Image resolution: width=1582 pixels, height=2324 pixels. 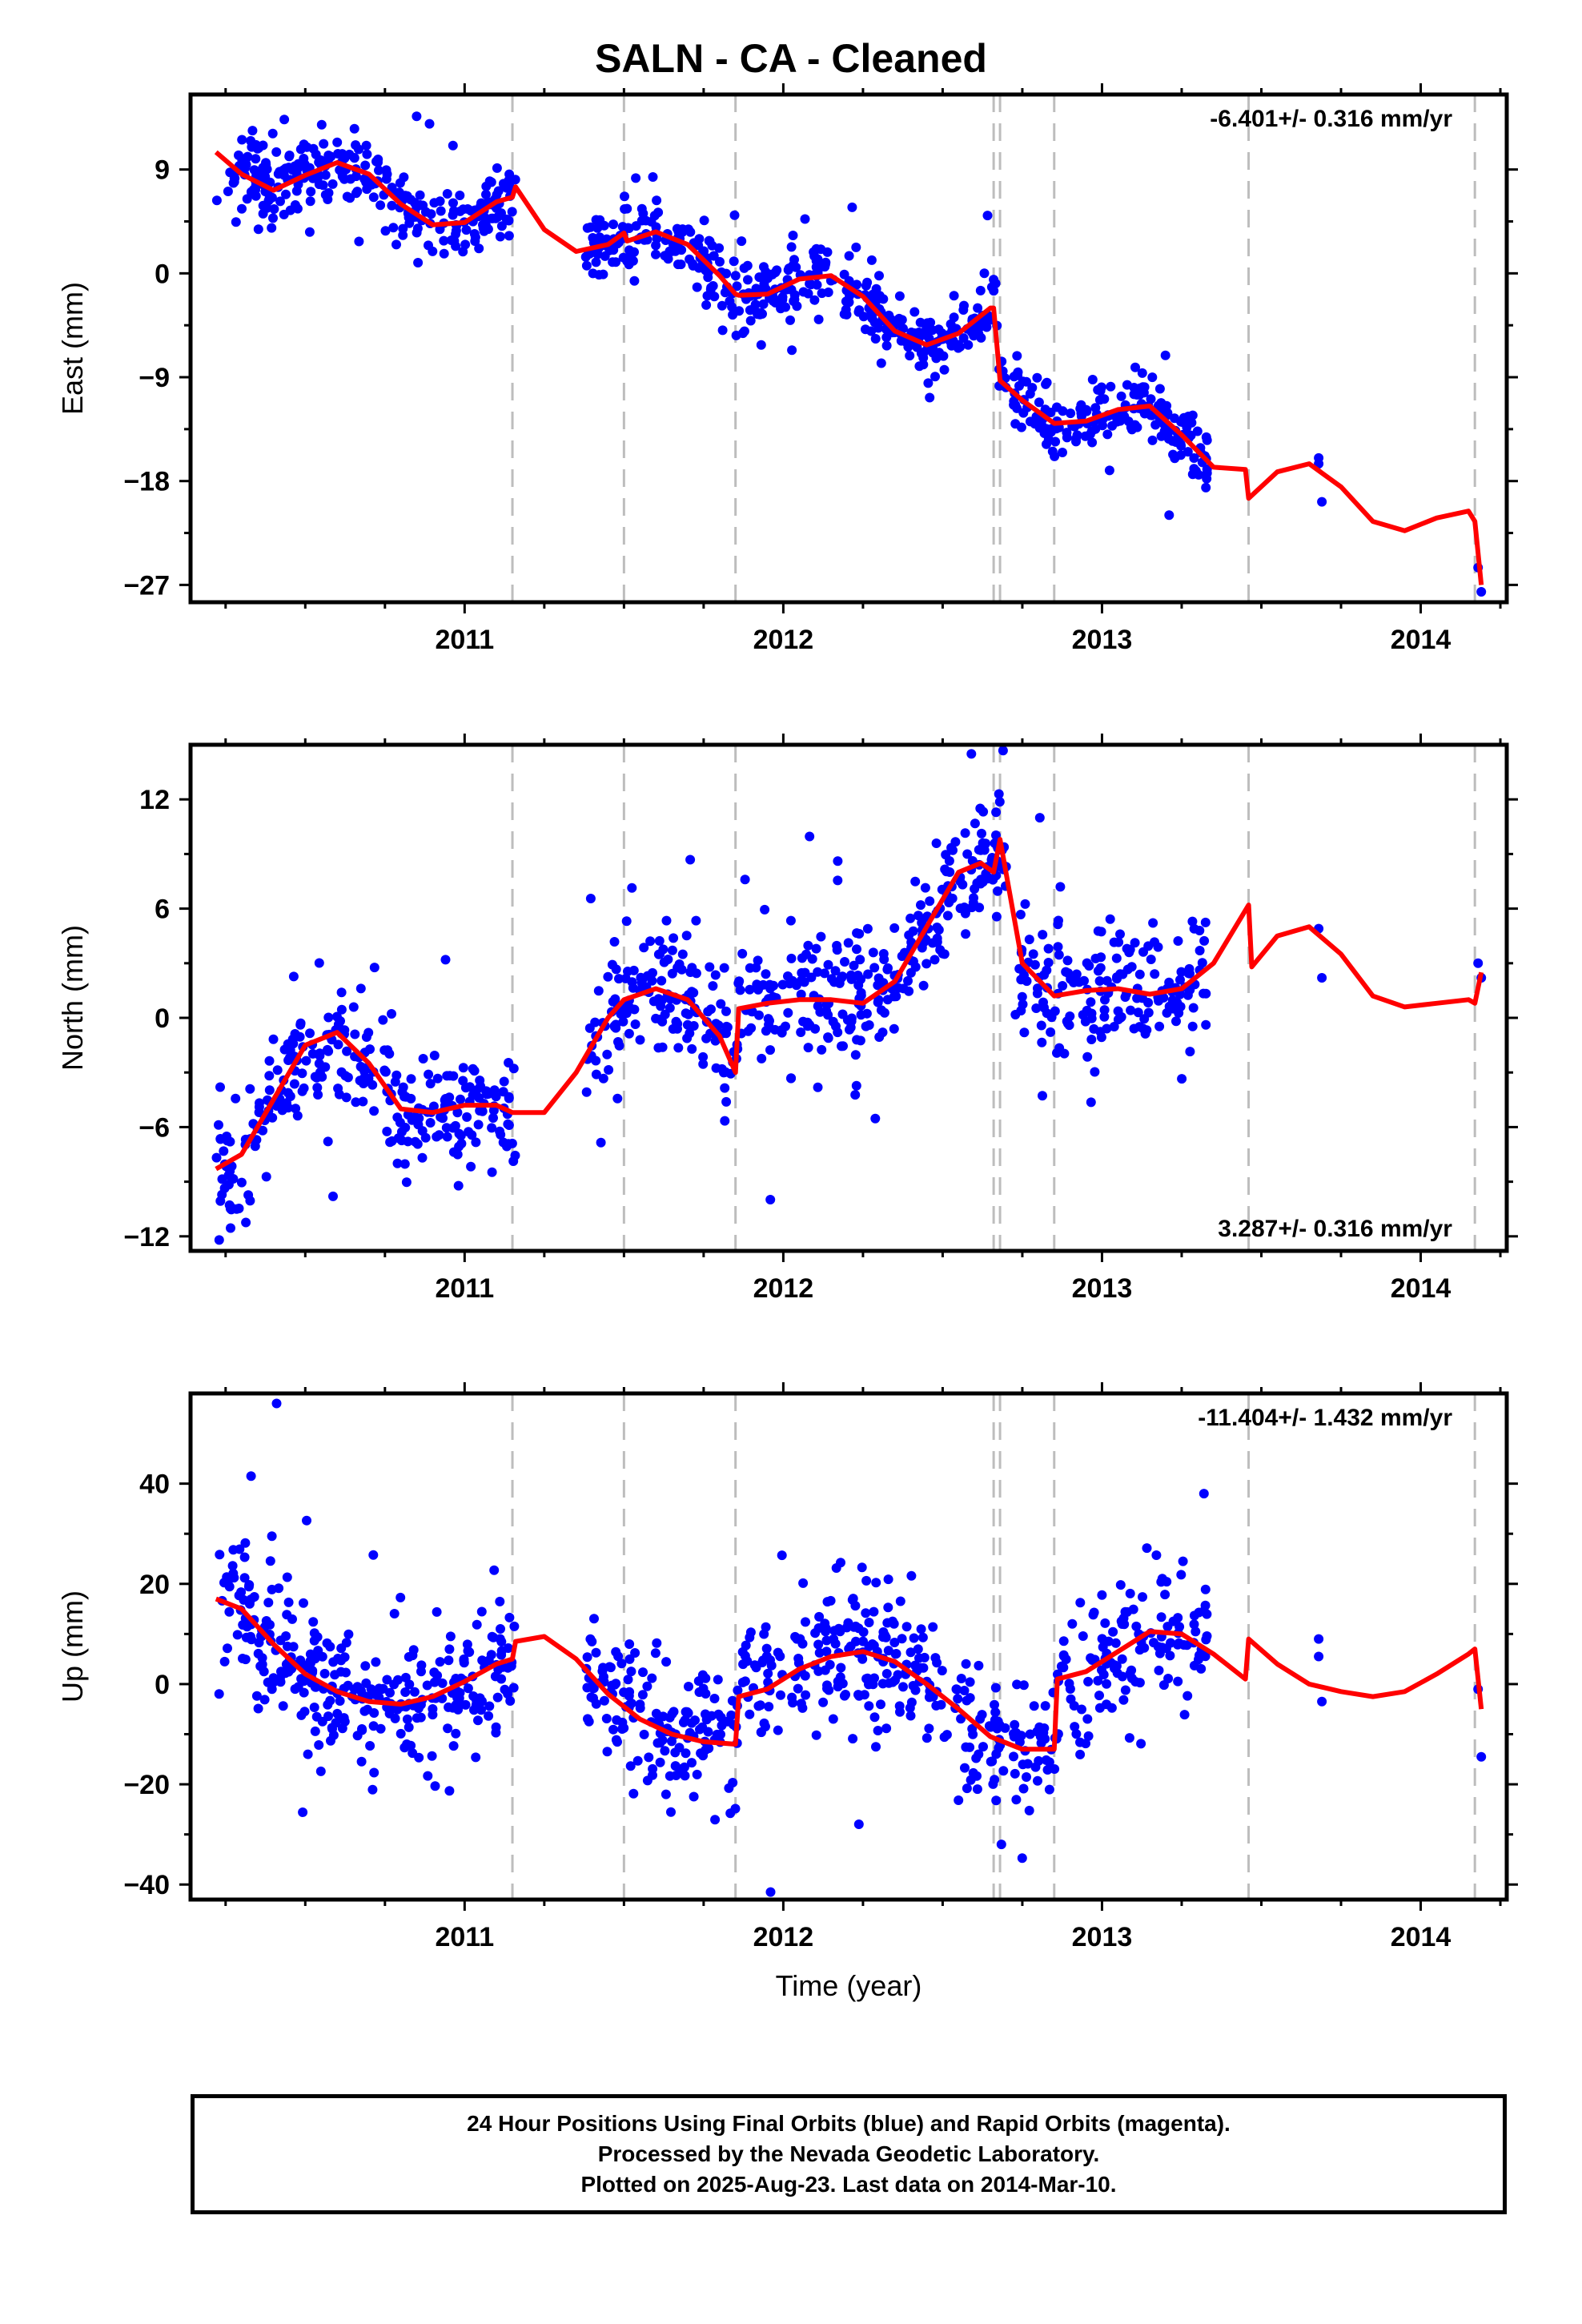 What do you see at coordinates (154, 1585) in the screenshot?
I see `up-y-tick-label-3: 20` at bounding box center [154, 1585].